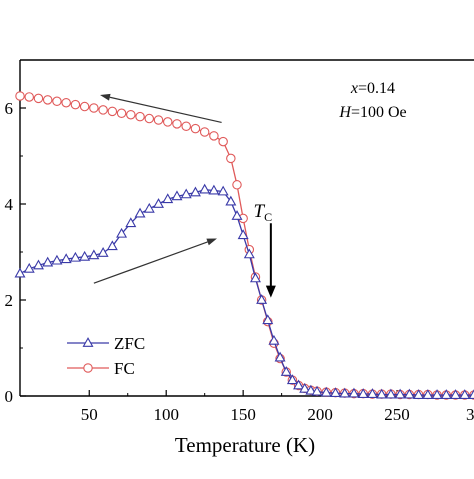  Describe the element at coordinates (211, 242) in the screenshot. I see `warming-arrow-head` at that location.